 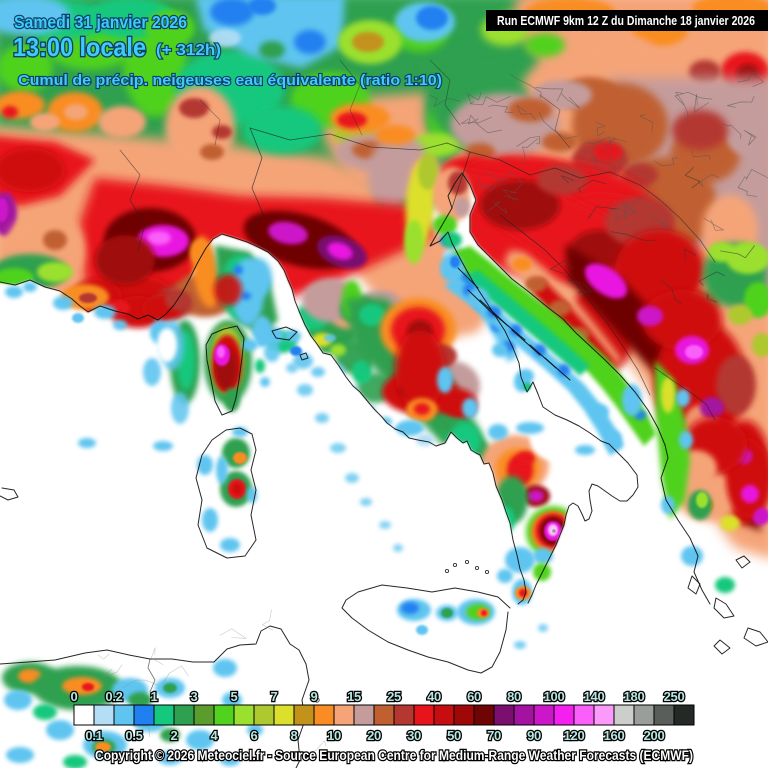 What do you see at coordinates (574, 735) in the screenshot?
I see `svg-text: 120` at bounding box center [574, 735].